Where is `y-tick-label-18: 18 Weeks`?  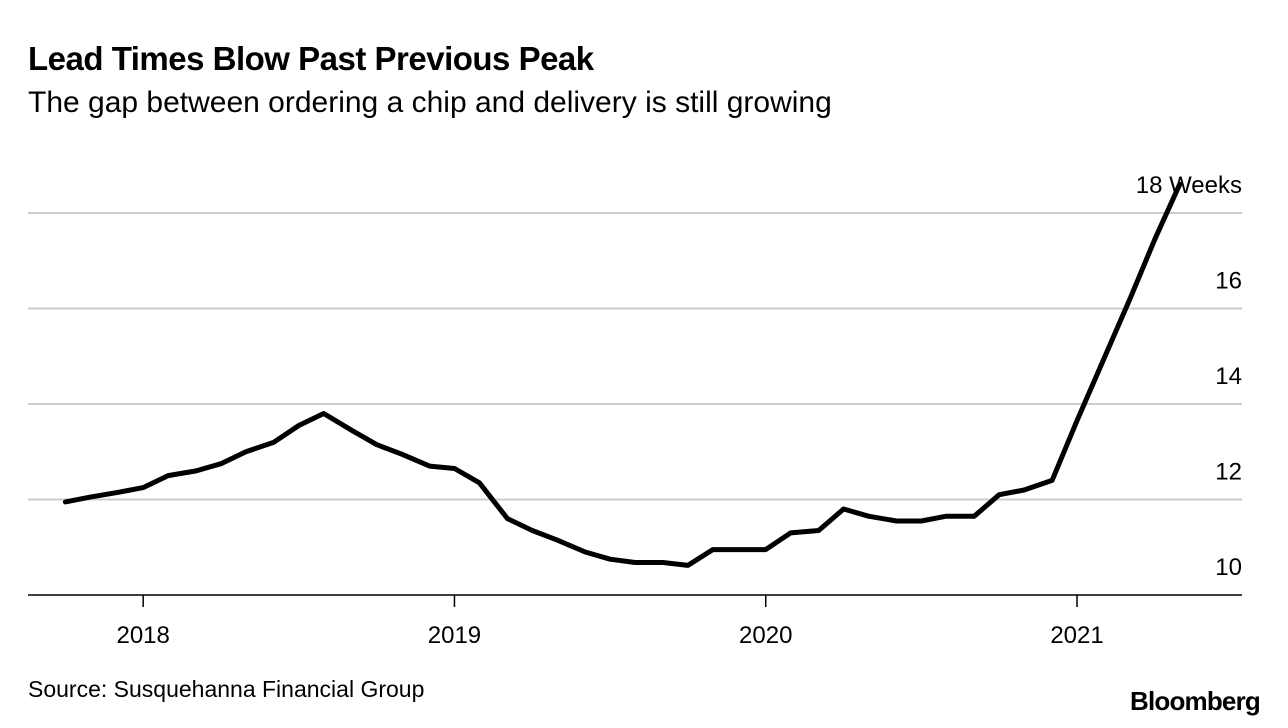 y-tick-label-18: 18 Weeks is located at coordinates (1189, 185).